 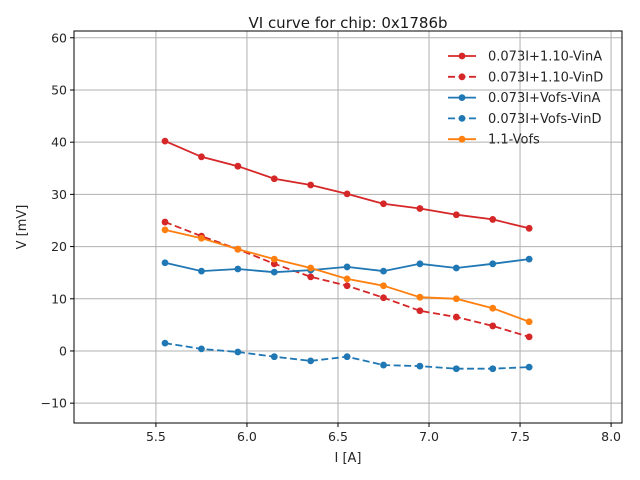 What do you see at coordinates (544, 98) in the screenshot?
I see `legend-label: 0.073I+Vofs-VinA` at bounding box center [544, 98].